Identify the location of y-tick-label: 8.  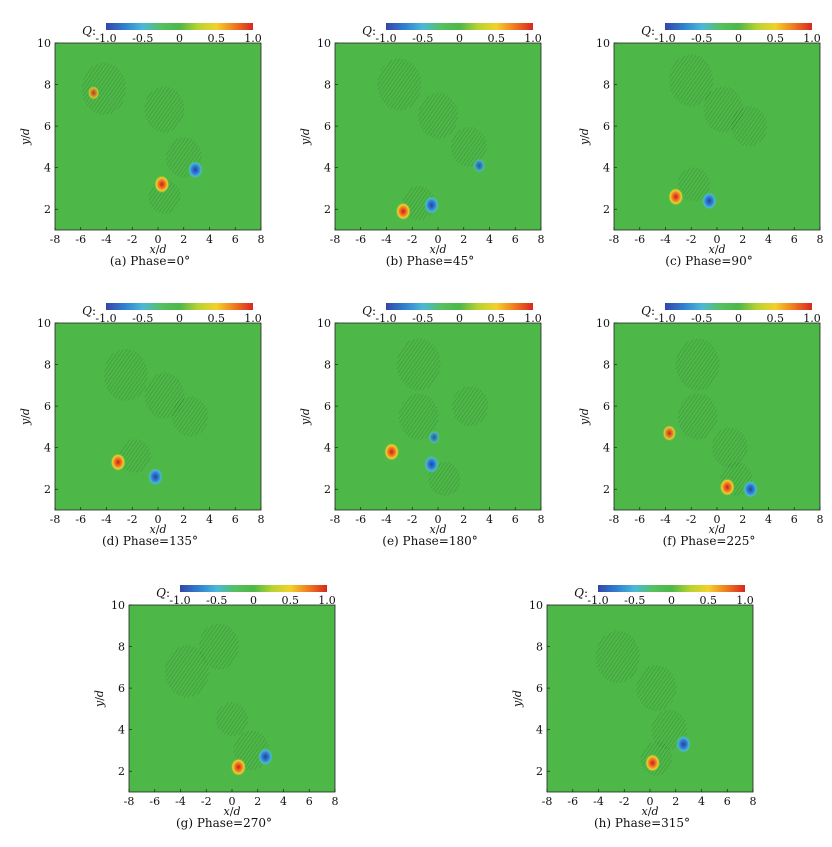
(121, 647).